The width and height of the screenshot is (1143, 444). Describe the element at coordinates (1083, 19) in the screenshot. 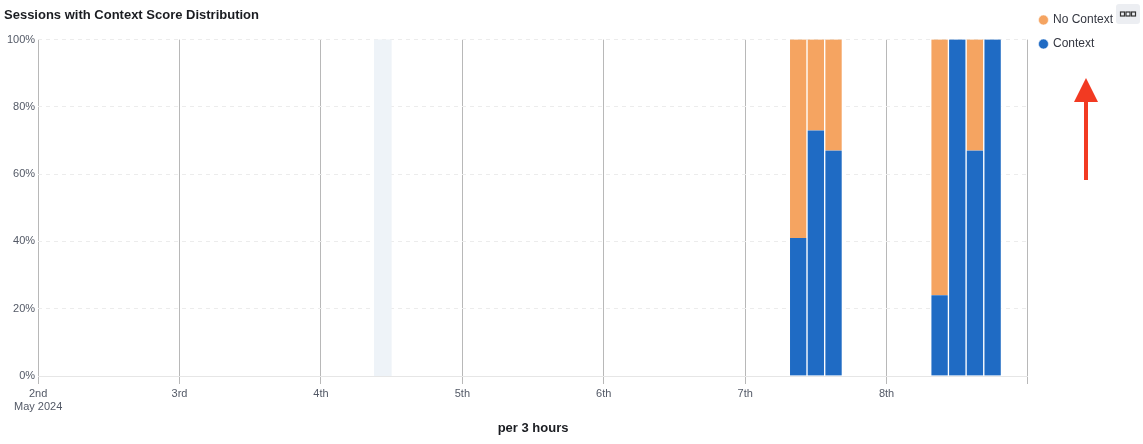

I see `legend-label: No Context` at that location.